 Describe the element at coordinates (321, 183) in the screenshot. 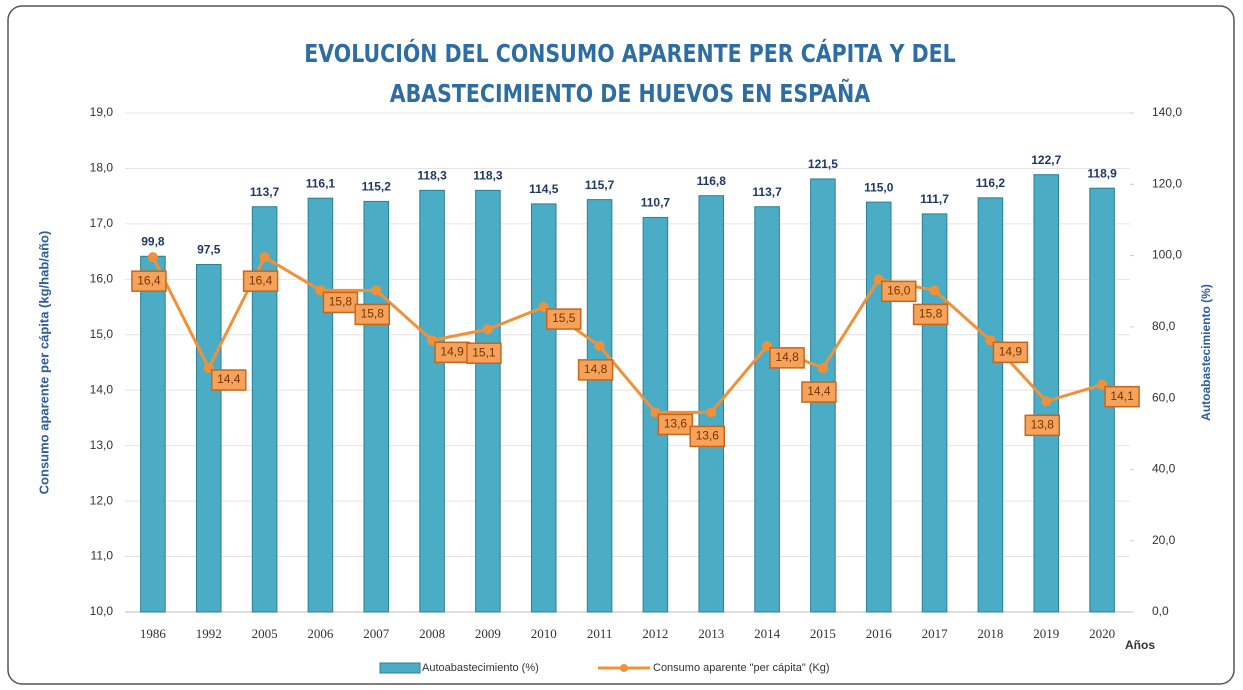

I see `bar-value-label: 116,1` at that location.